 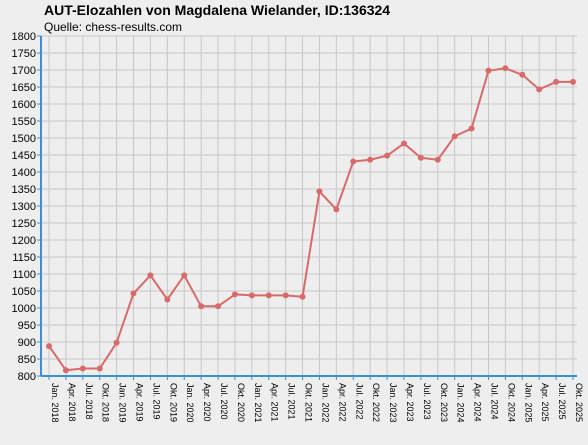 I want to click on y-tick-label: 1400, so click(x=24, y=173).